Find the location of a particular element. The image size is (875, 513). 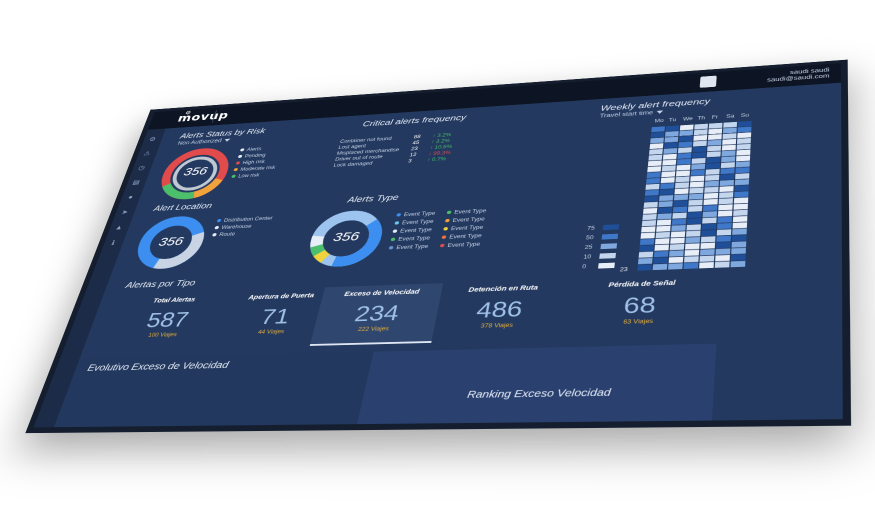

risk-legend-item: Moderate risk is located at coordinates (254, 169).